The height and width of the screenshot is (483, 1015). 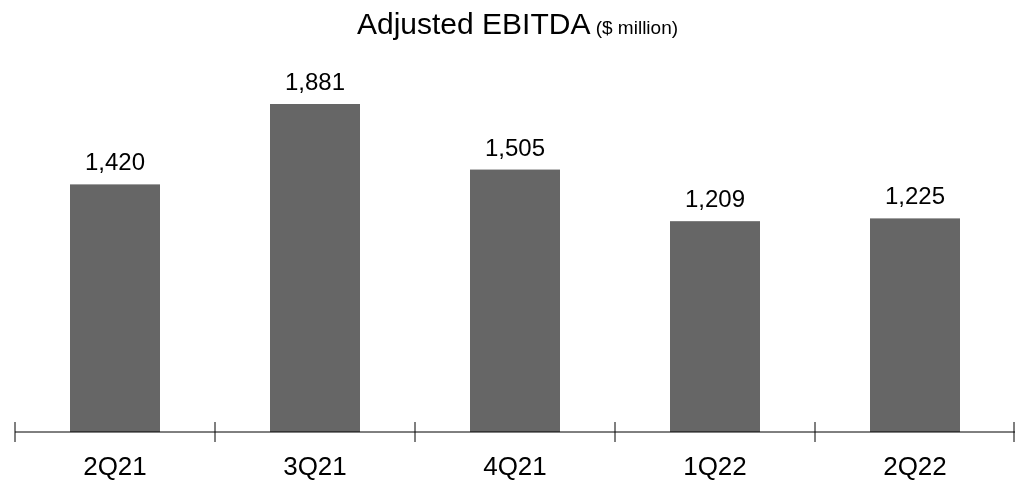 What do you see at coordinates (115, 466) in the screenshot?
I see `x-tick-label: 2Q21` at bounding box center [115, 466].